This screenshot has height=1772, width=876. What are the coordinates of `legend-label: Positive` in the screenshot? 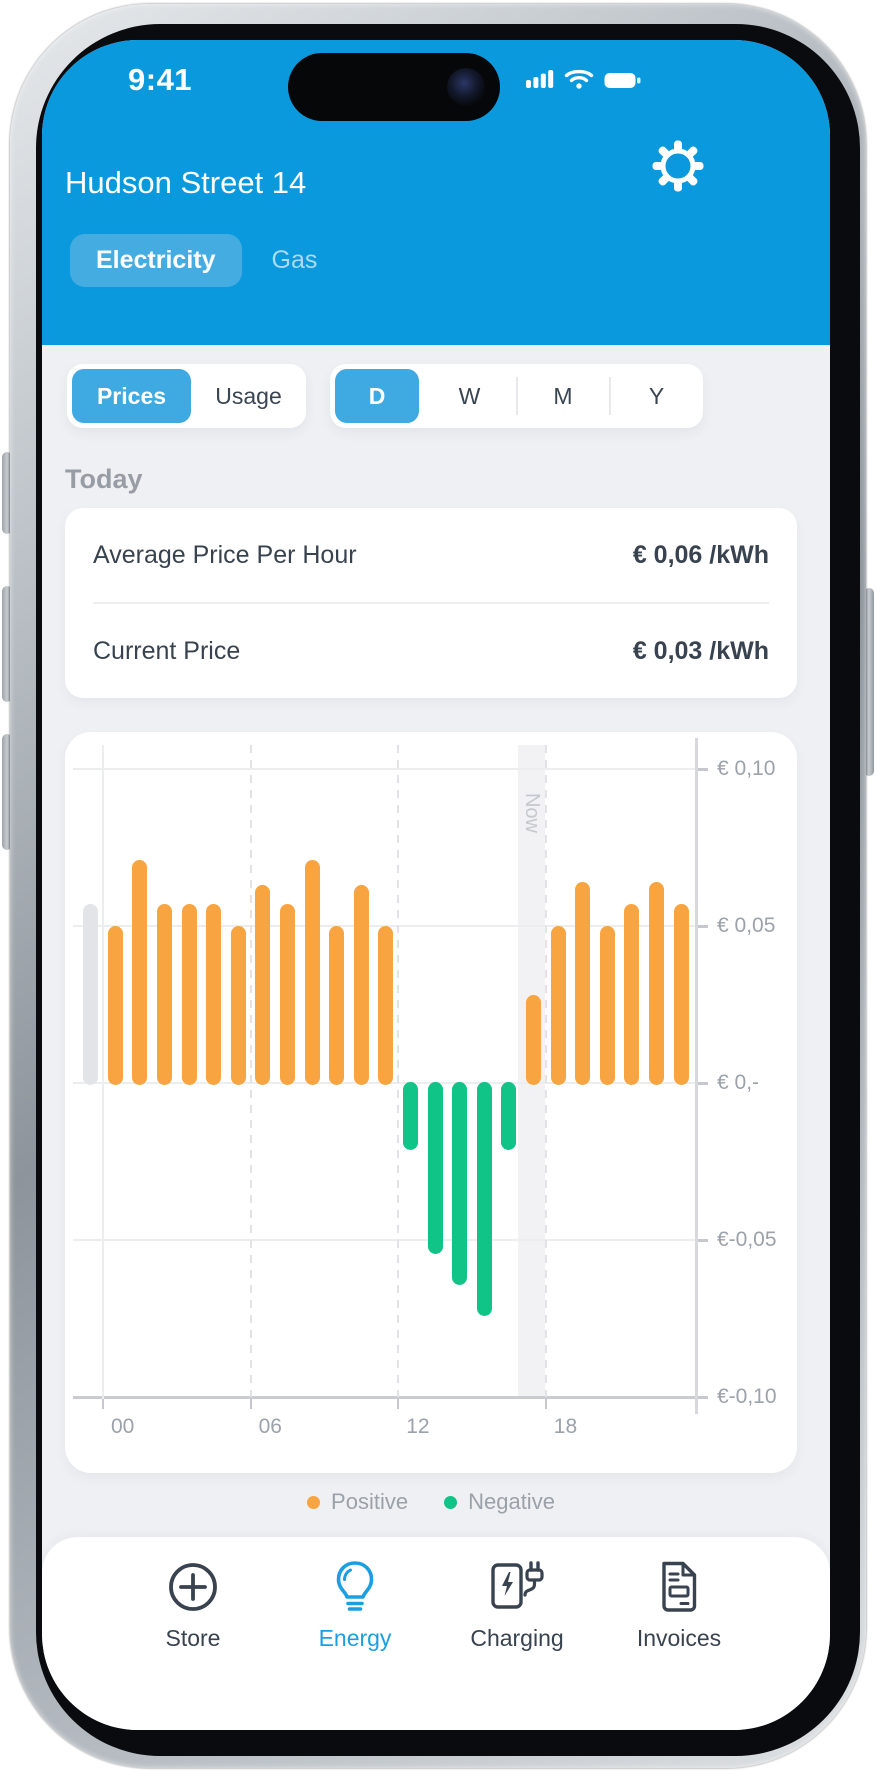 It's located at (370, 1501).